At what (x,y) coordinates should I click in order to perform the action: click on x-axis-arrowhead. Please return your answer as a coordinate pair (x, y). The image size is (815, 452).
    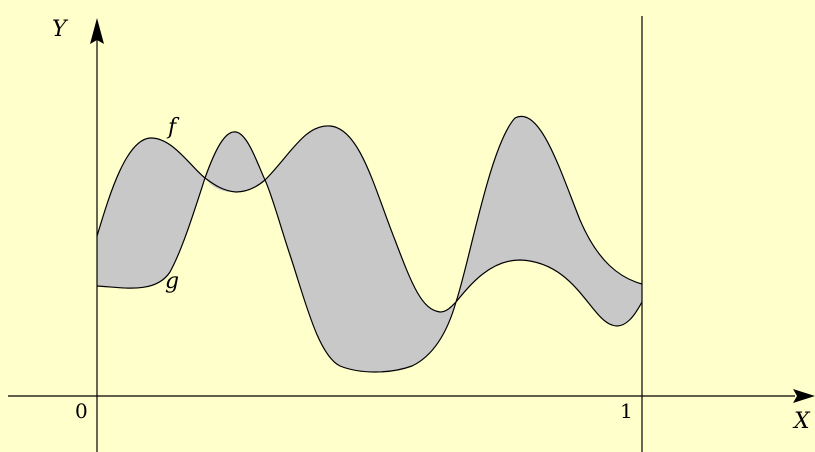
    Looking at the image, I should click on (804, 396).